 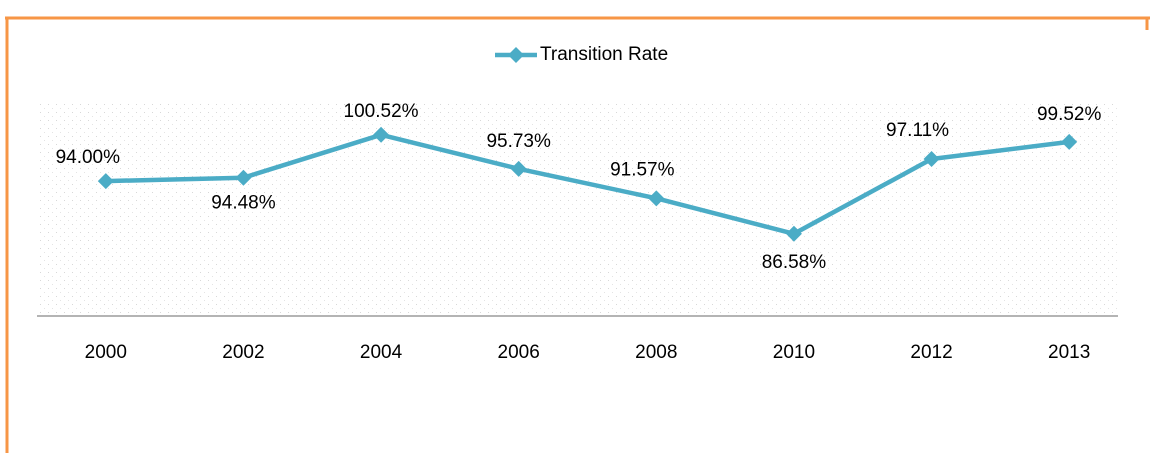 What do you see at coordinates (1069, 114) in the screenshot?
I see `data-label: 99.52%` at bounding box center [1069, 114].